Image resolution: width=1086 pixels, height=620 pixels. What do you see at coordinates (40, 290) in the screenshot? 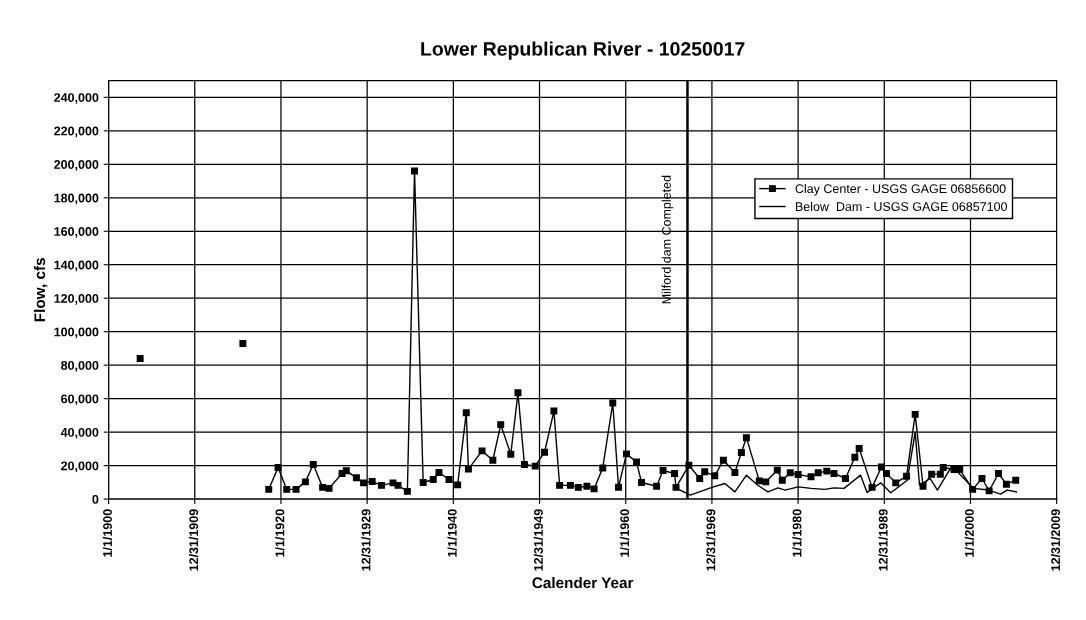
I see `y-axis-title: Flow, cfs` at bounding box center [40, 290].